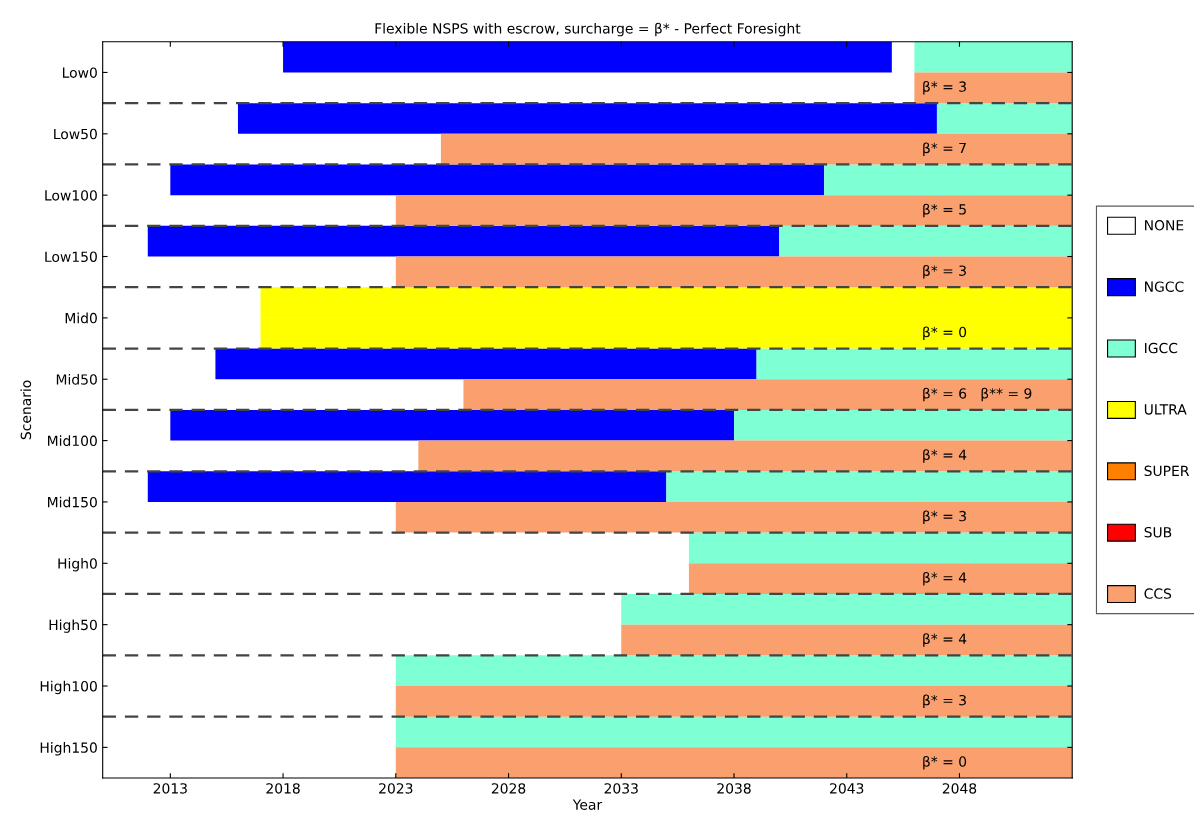 Image resolution: width=1194 pixels, height=819 pixels. Describe the element at coordinates (944, 210) in the screenshot. I see `annotation: β* = 5` at that location.